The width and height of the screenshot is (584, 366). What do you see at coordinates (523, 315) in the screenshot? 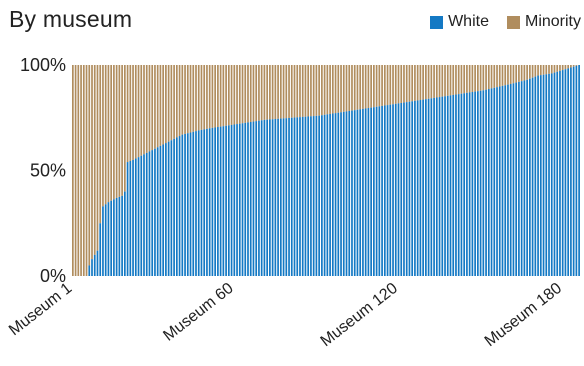
I see `x-tick-label: Museum 180` at bounding box center [523, 315].